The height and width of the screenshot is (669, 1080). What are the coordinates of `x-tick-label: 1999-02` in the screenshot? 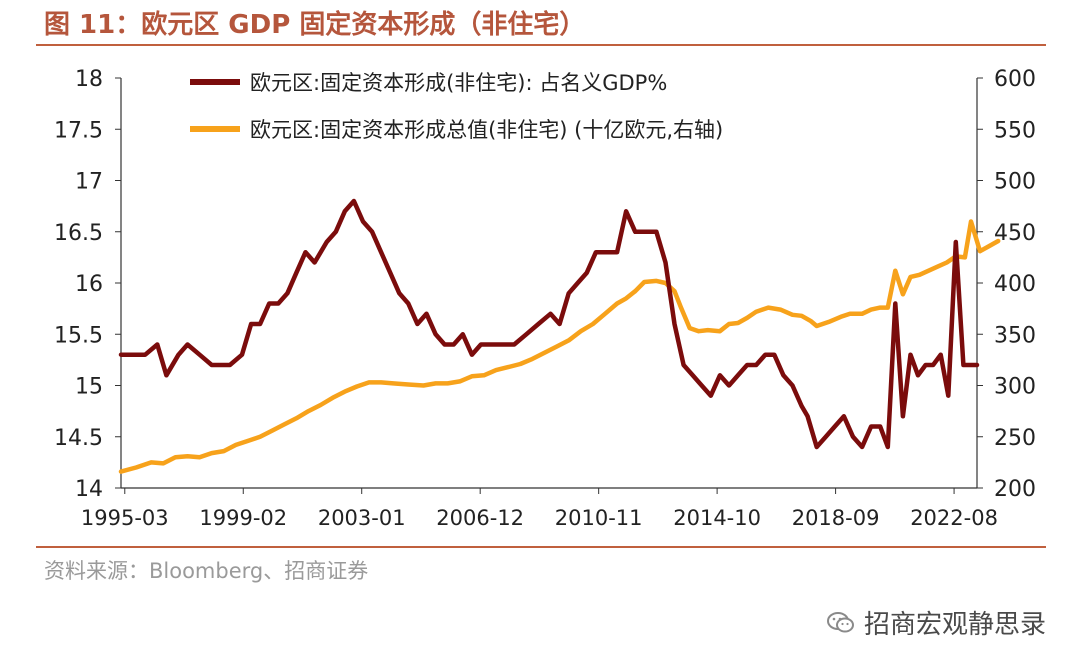 It's located at (243, 518).